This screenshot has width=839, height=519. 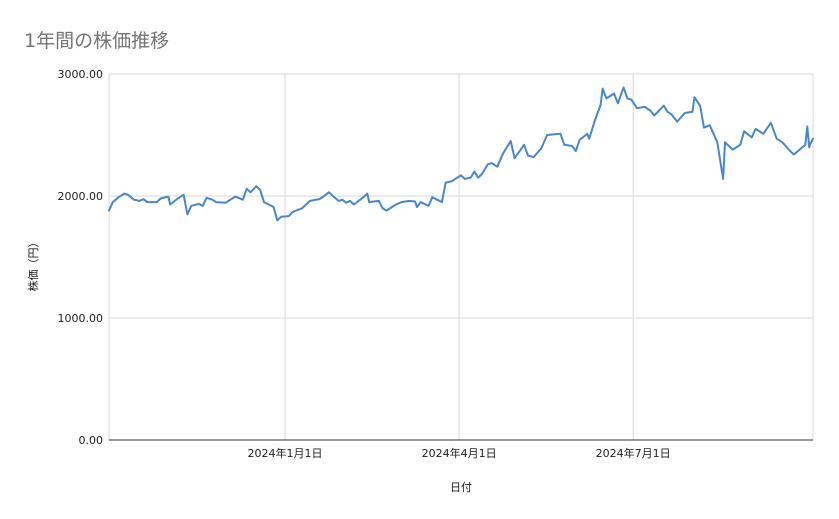 What do you see at coordinates (81, 318) in the screenshot?
I see `y-tick-label: 1000.00` at bounding box center [81, 318].